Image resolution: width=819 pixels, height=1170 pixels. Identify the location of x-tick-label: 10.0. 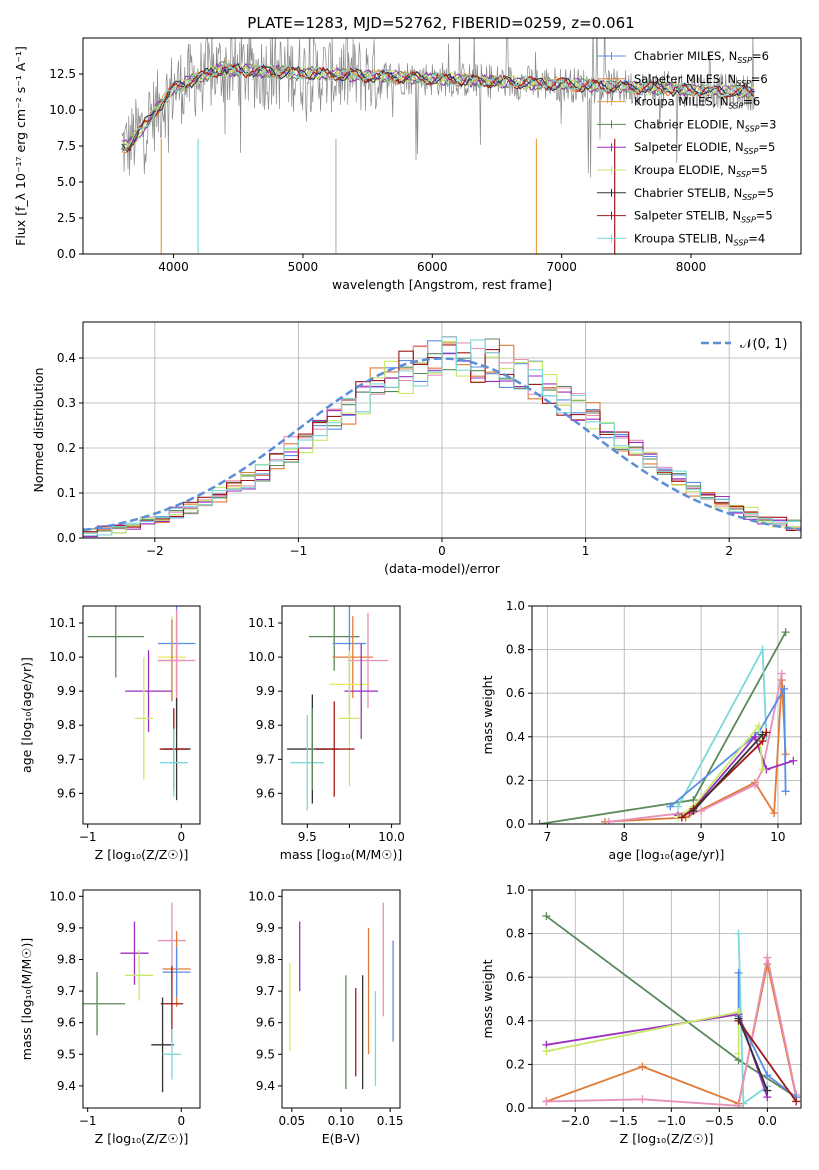
(391, 837).